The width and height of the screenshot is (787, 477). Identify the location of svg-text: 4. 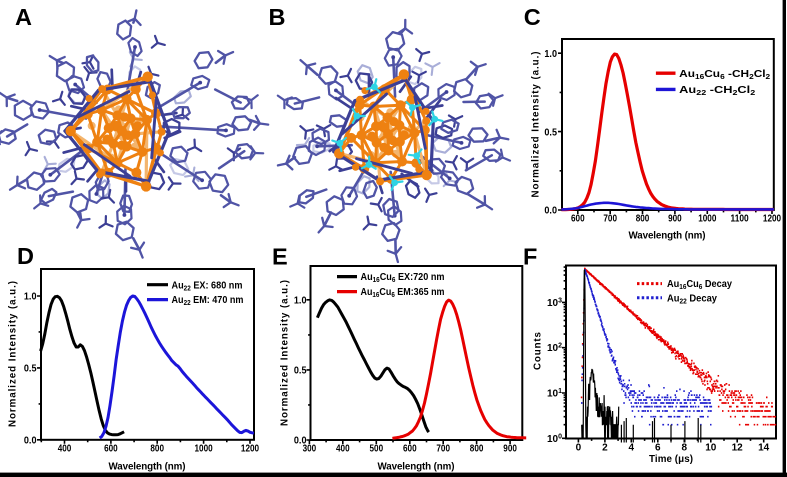
(632, 447).